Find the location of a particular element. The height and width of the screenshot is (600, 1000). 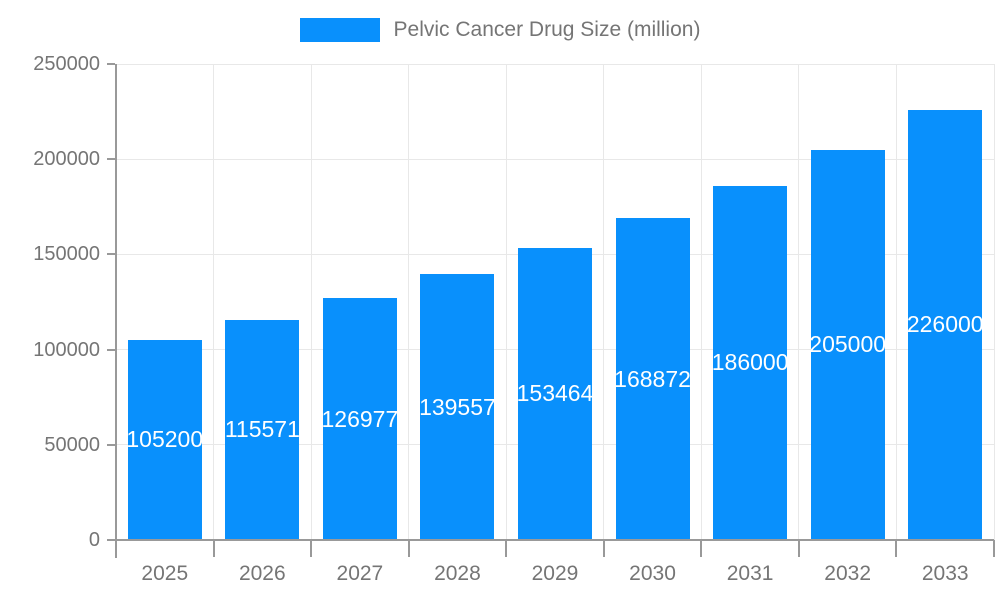

bar-value-label: 105200 is located at coordinates (164, 439).